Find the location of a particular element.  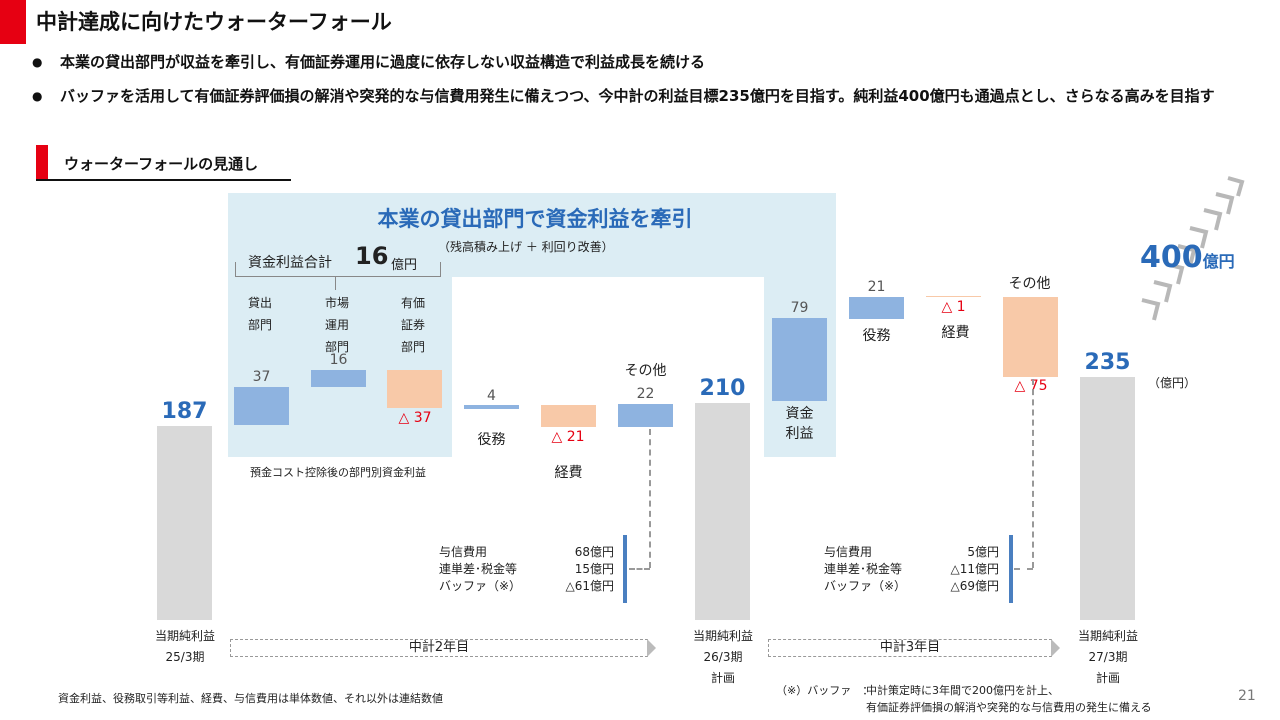

breakdown-value: 68億円 is located at coordinates (594, 552).